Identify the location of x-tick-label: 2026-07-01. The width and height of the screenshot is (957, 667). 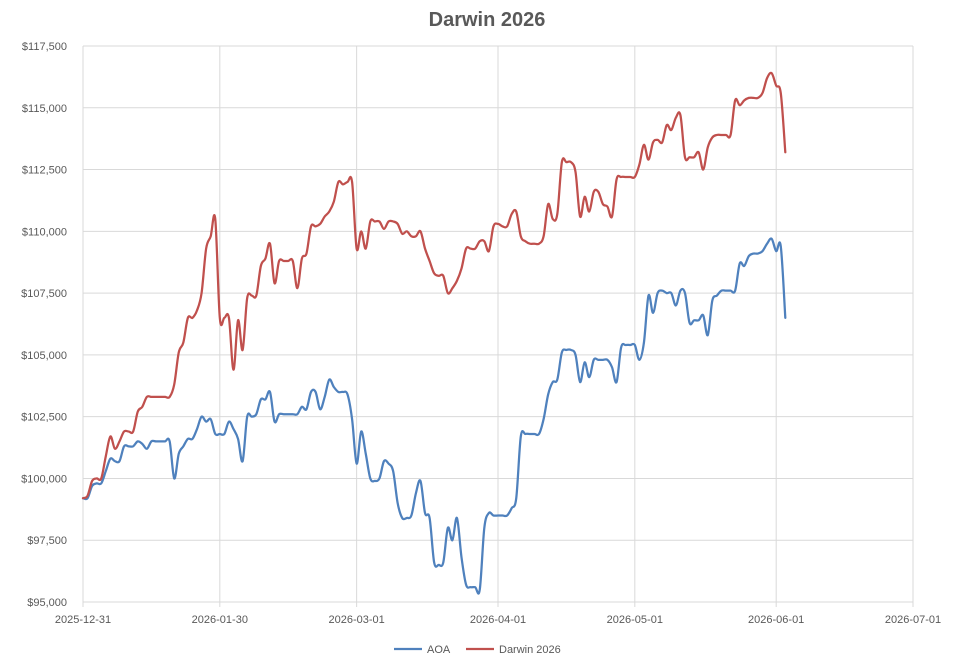
(913, 620).